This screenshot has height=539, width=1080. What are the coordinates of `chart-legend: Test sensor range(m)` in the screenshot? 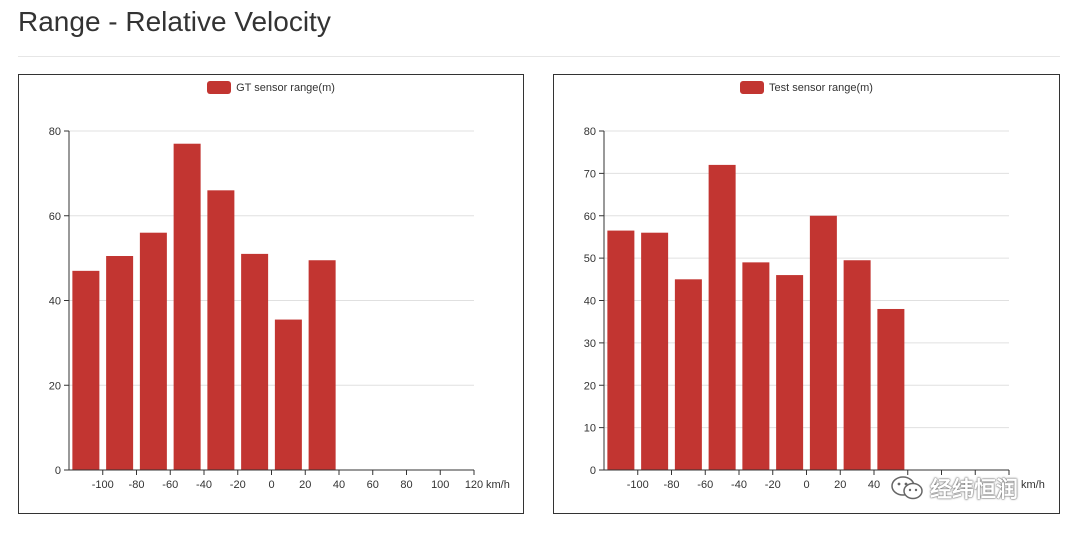 It's located at (806, 87).